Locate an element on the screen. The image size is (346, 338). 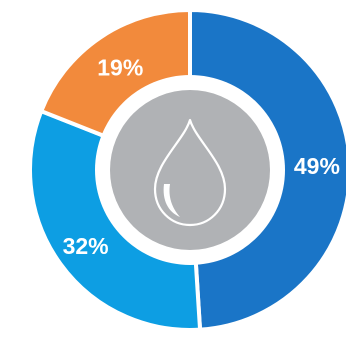
slice-label-1: 49% is located at coordinates (317, 166).